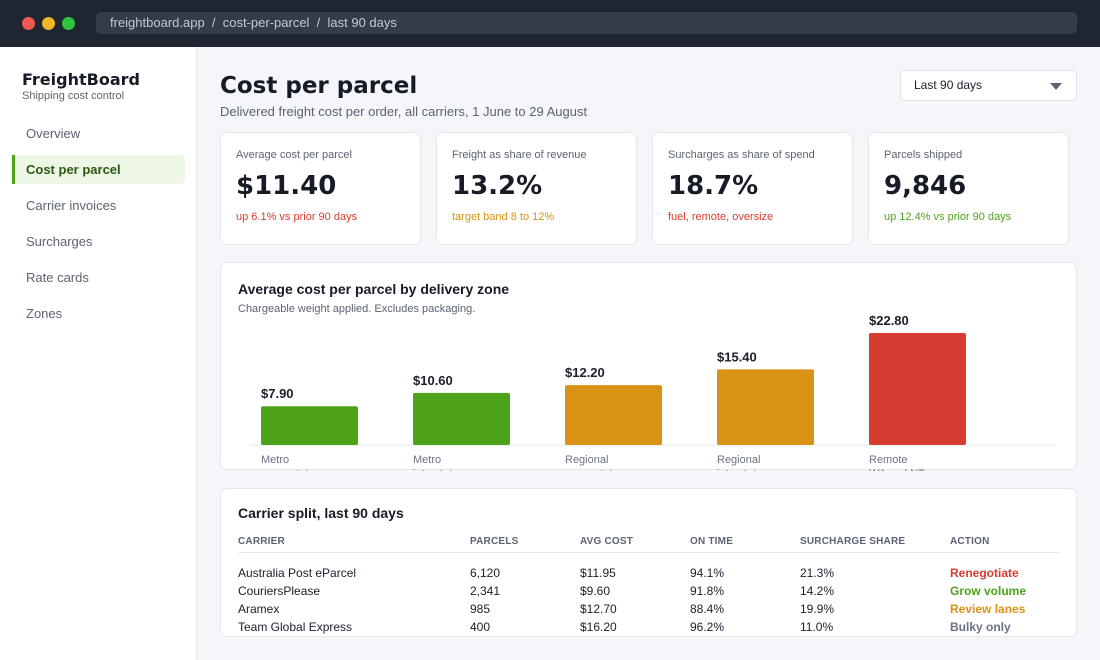  Describe the element at coordinates (970, 541) in the screenshot. I see `column-header-action: ACTION` at that location.